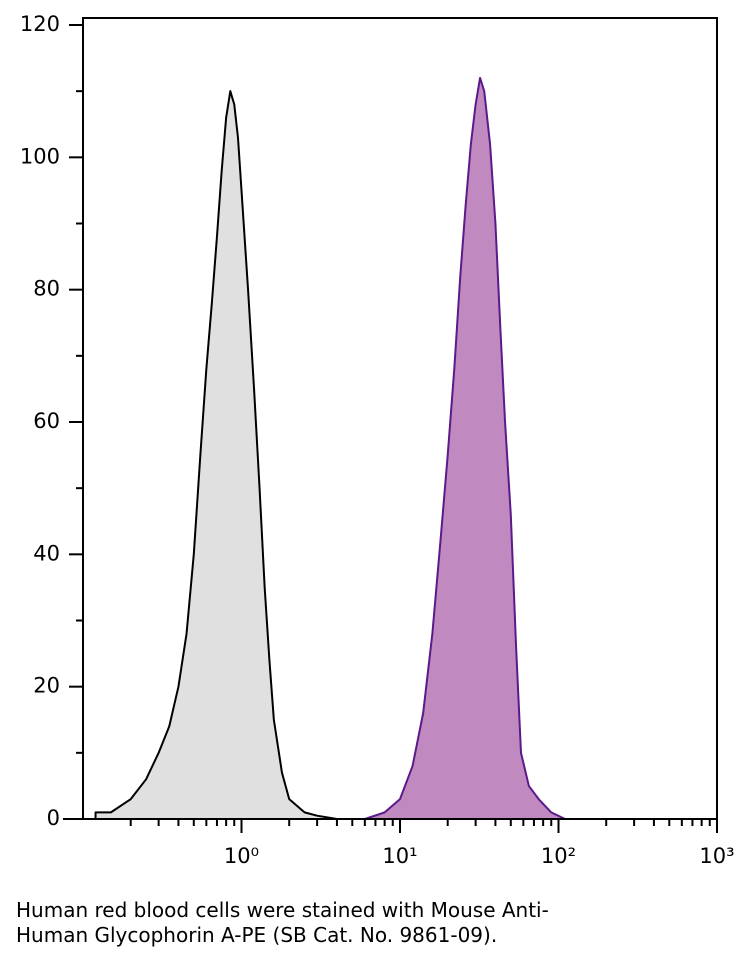 The image size is (752, 962). What do you see at coordinates (46, 553) in the screenshot?
I see `y-tick-label: 40` at bounding box center [46, 553].